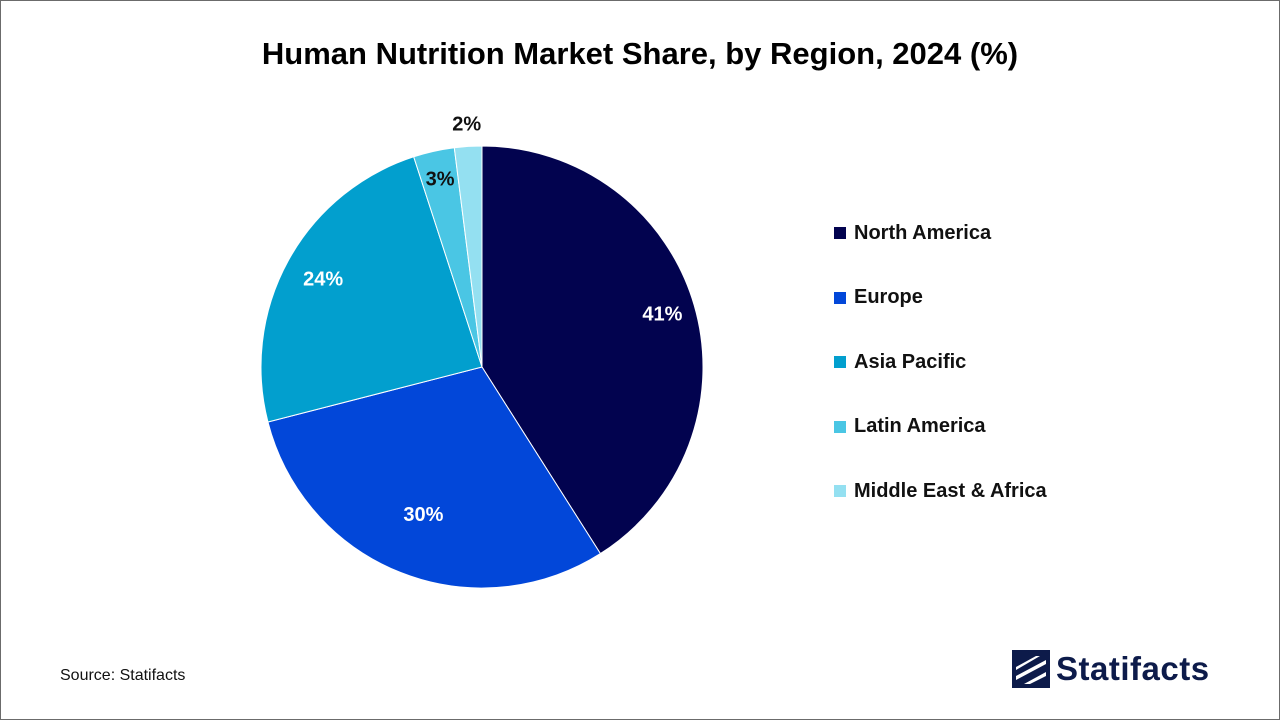 This screenshot has height=720, width=1280. Describe the element at coordinates (910, 361) in the screenshot. I see `legend-label: Asia Pacific` at that location.